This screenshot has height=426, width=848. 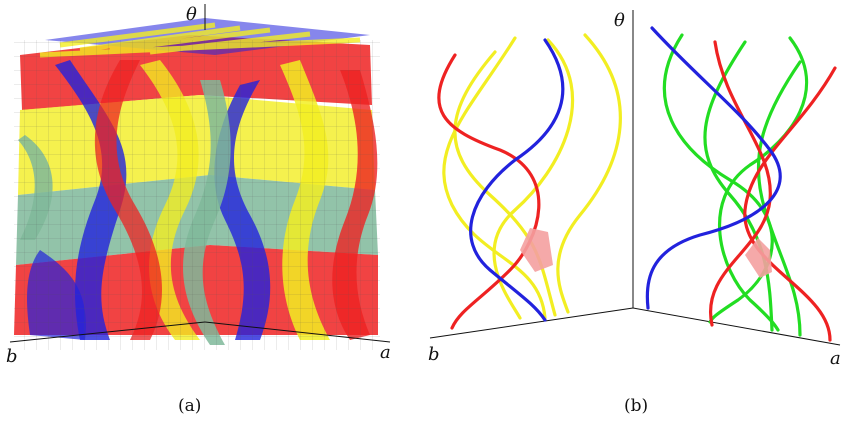 I want to click on theta-label-b: θ, so click(x=619, y=20).